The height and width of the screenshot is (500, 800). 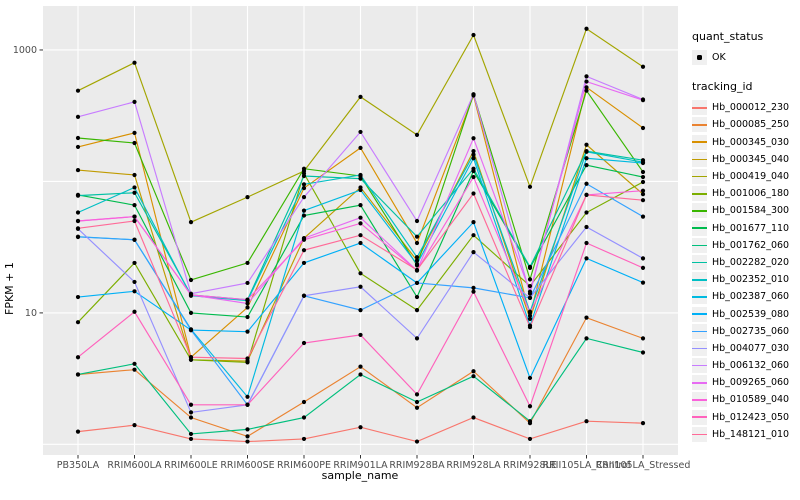 I want to click on x-tick-label: RRIM928BA, so click(x=417, y=465).